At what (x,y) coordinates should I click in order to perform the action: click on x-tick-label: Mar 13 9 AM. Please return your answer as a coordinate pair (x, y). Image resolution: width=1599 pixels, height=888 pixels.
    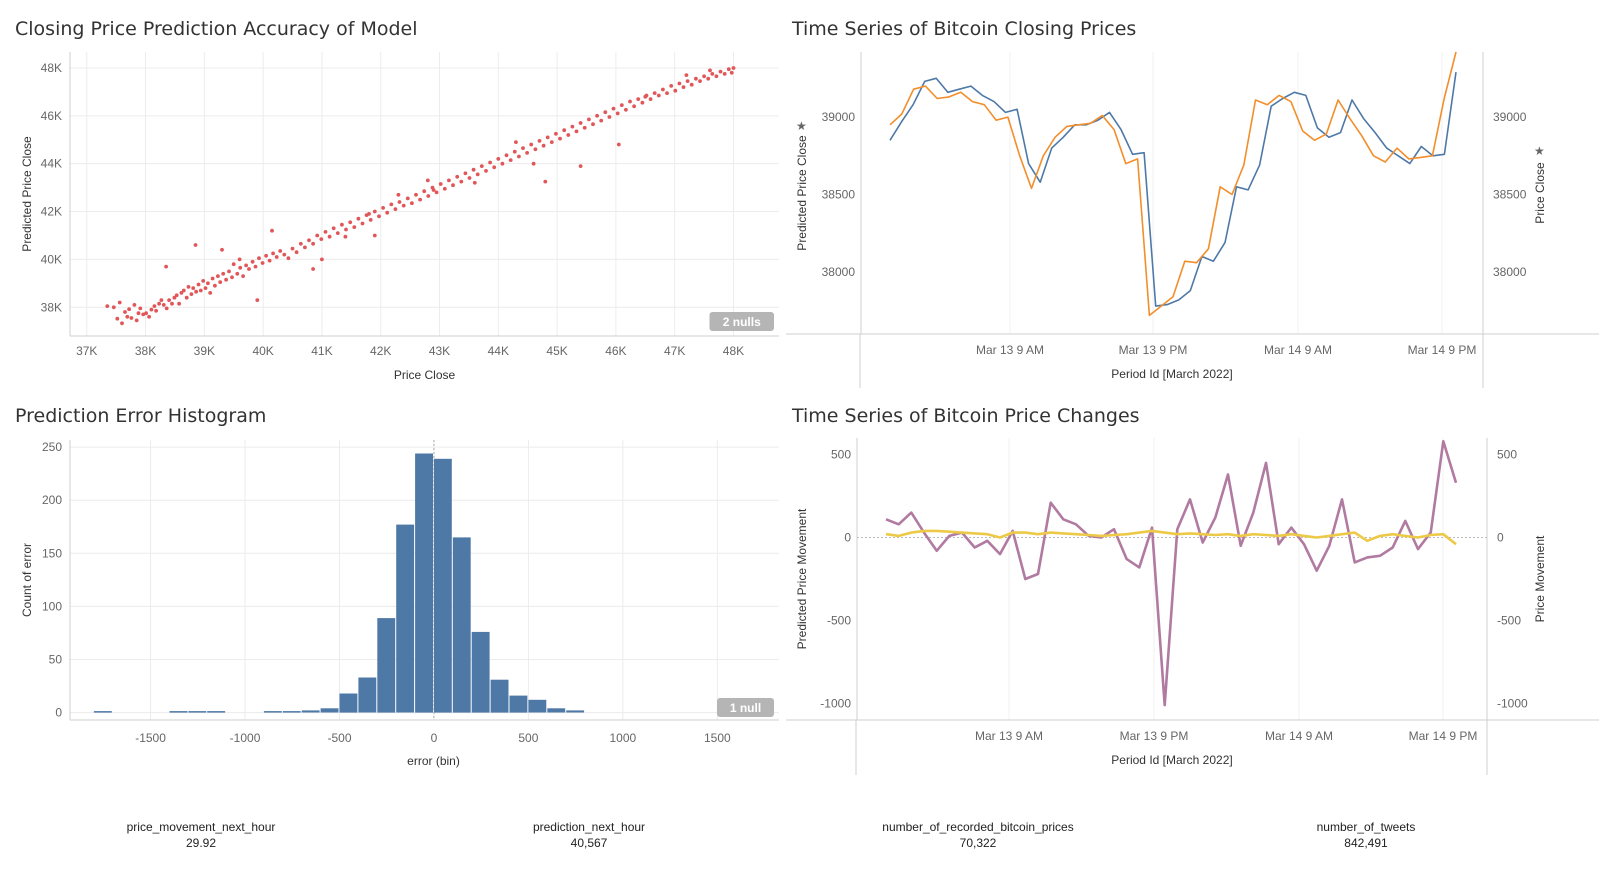
    Looking at the image, I should click on (1009, 736).